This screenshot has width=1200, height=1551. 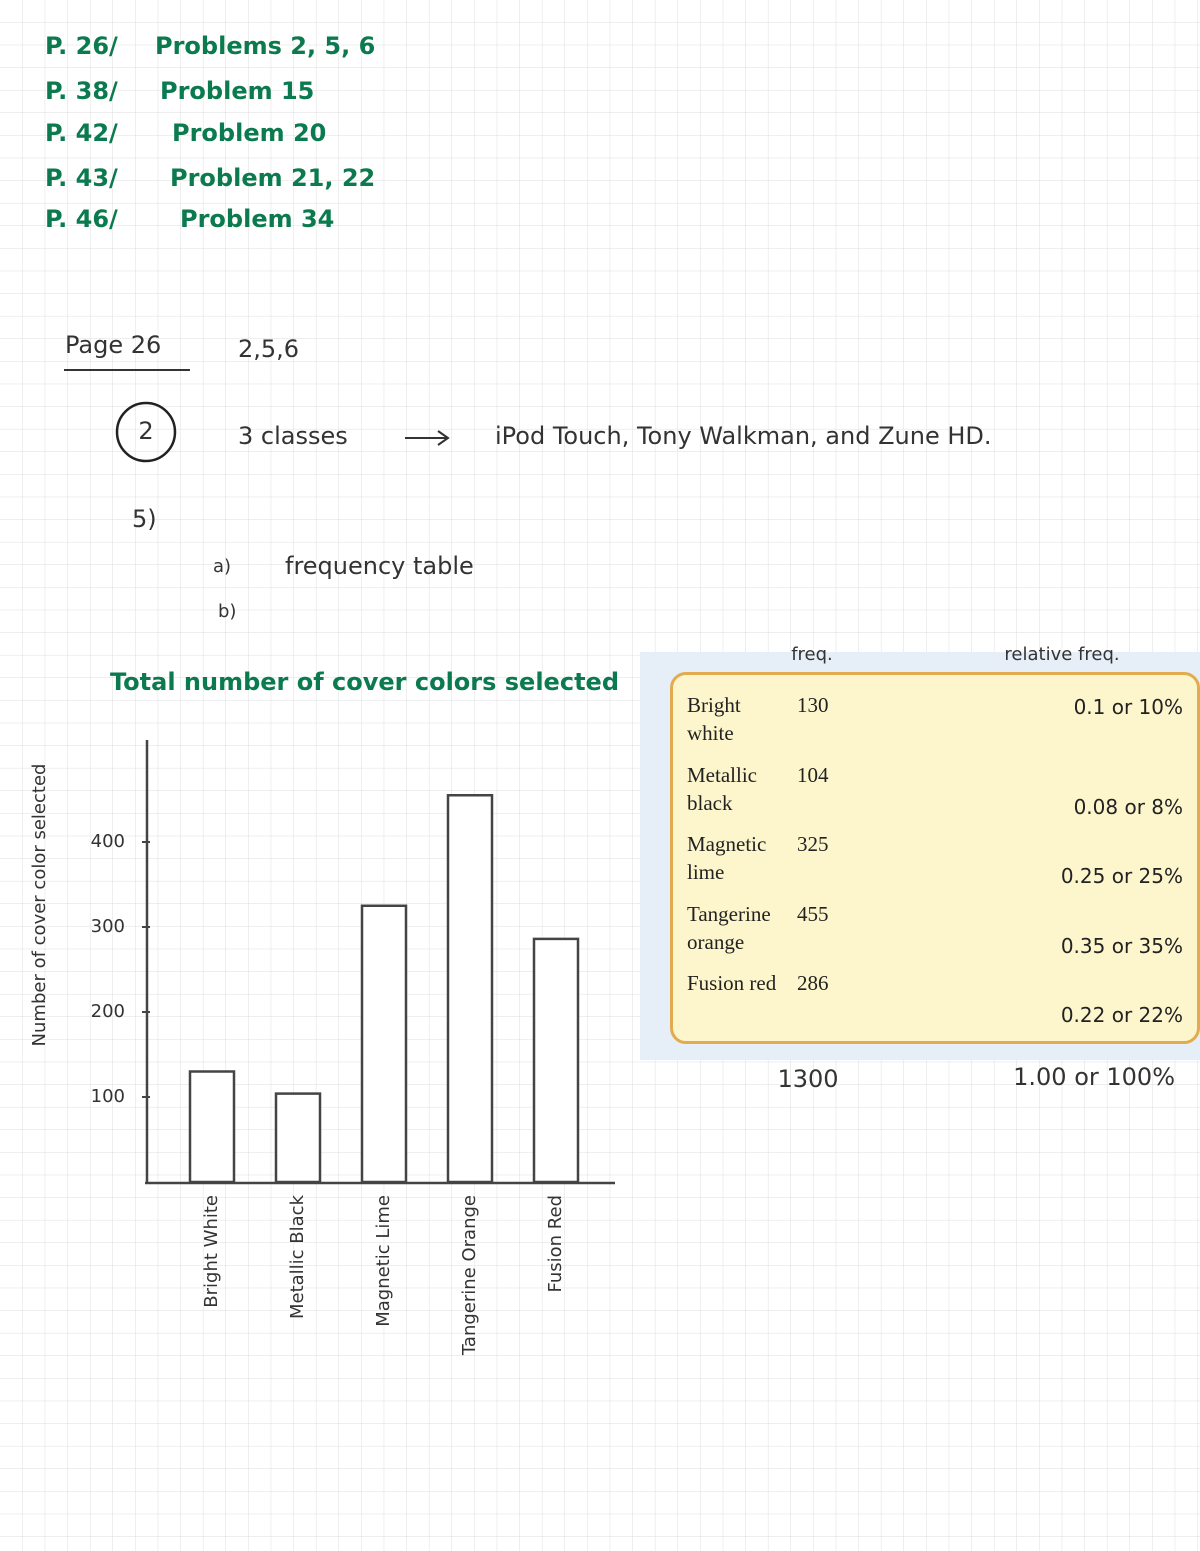 What do you see at coordinates (257, 219) in the screenshot?
I see `assignment-problems: Problem 34` at bounding box center [257, 219].